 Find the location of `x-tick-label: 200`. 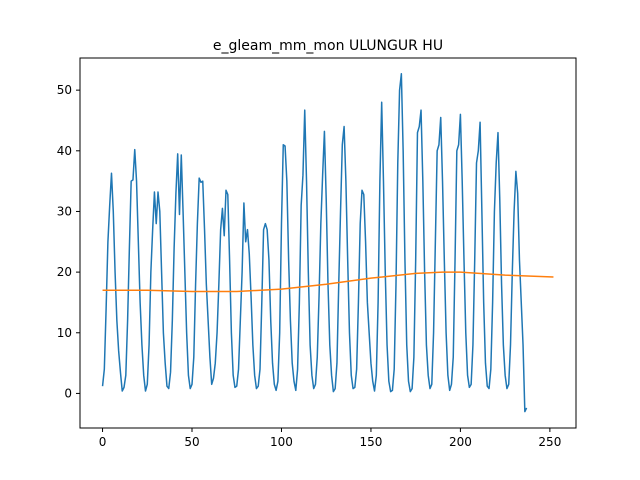

x-tick-label: 200 is located at coordinates (460, 442).